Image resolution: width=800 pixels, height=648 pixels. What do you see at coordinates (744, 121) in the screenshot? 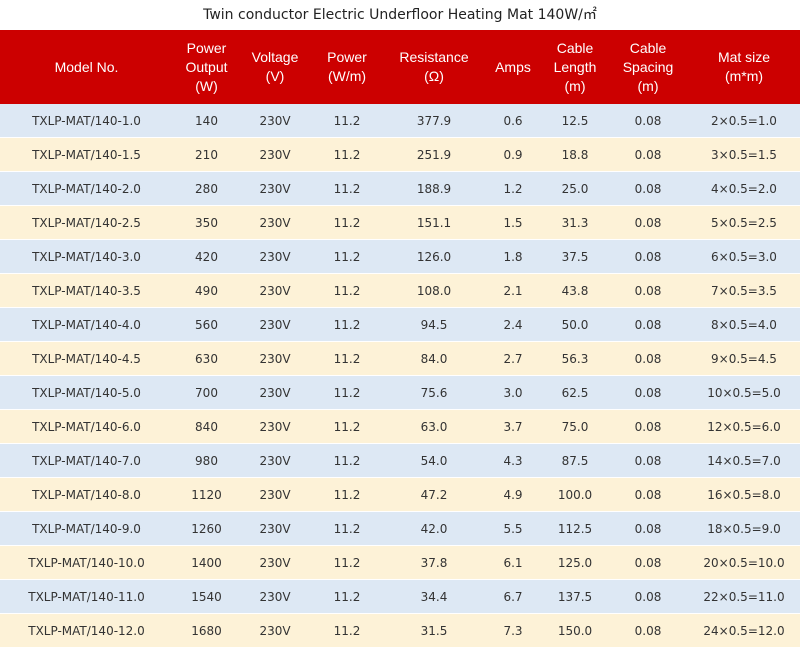
I see `cell-mat-size: 2×0.5=1.0` at bounding box center [744, 121].